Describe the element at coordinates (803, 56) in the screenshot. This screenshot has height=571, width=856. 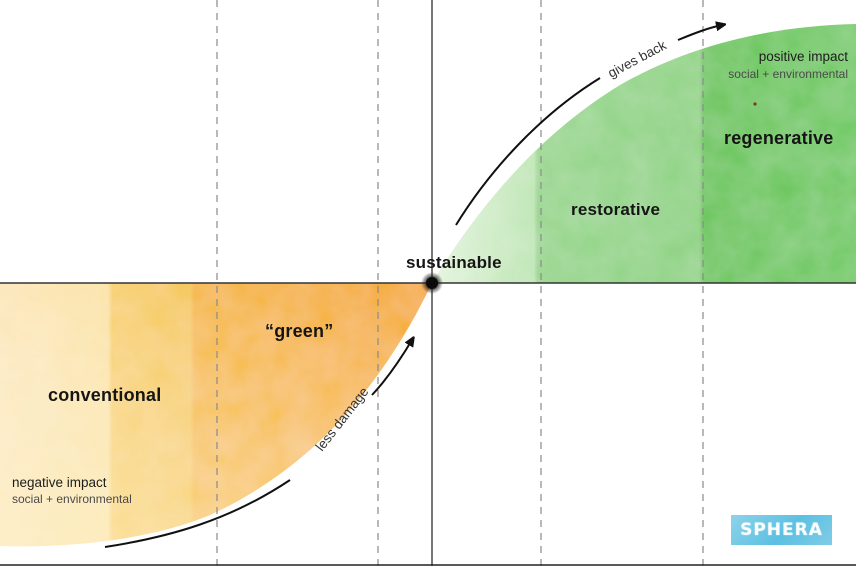
I see `positive-impact-title: positive impact` at that location.